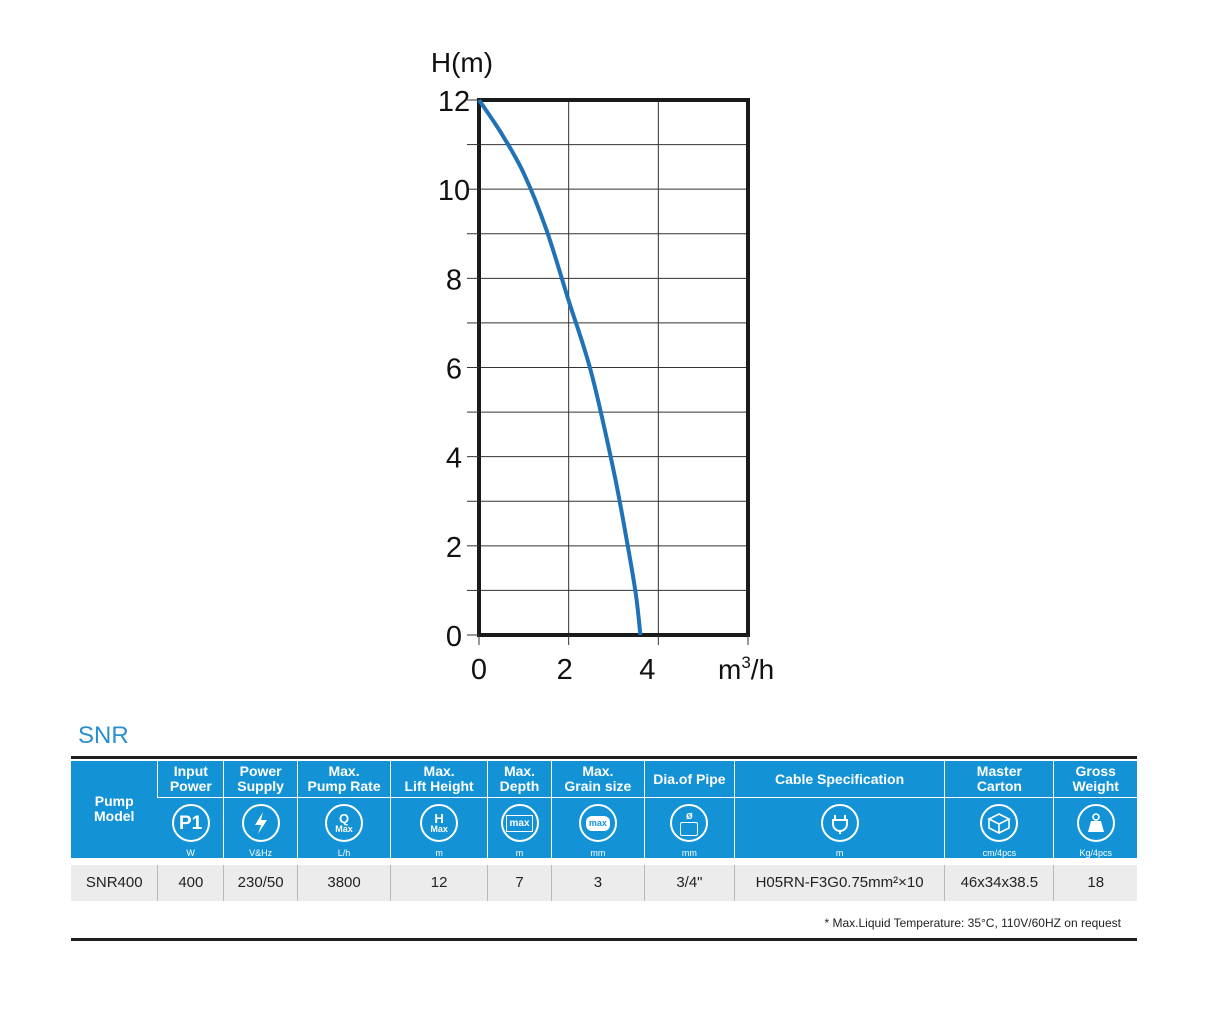 Image resolution: width=1209 pixels, height=1016 pixels. What do you see at coordinates (610, 660) in the screenshot?
I see `x-axis-ticks: 0 2 4` at bounding box center [610, 660].